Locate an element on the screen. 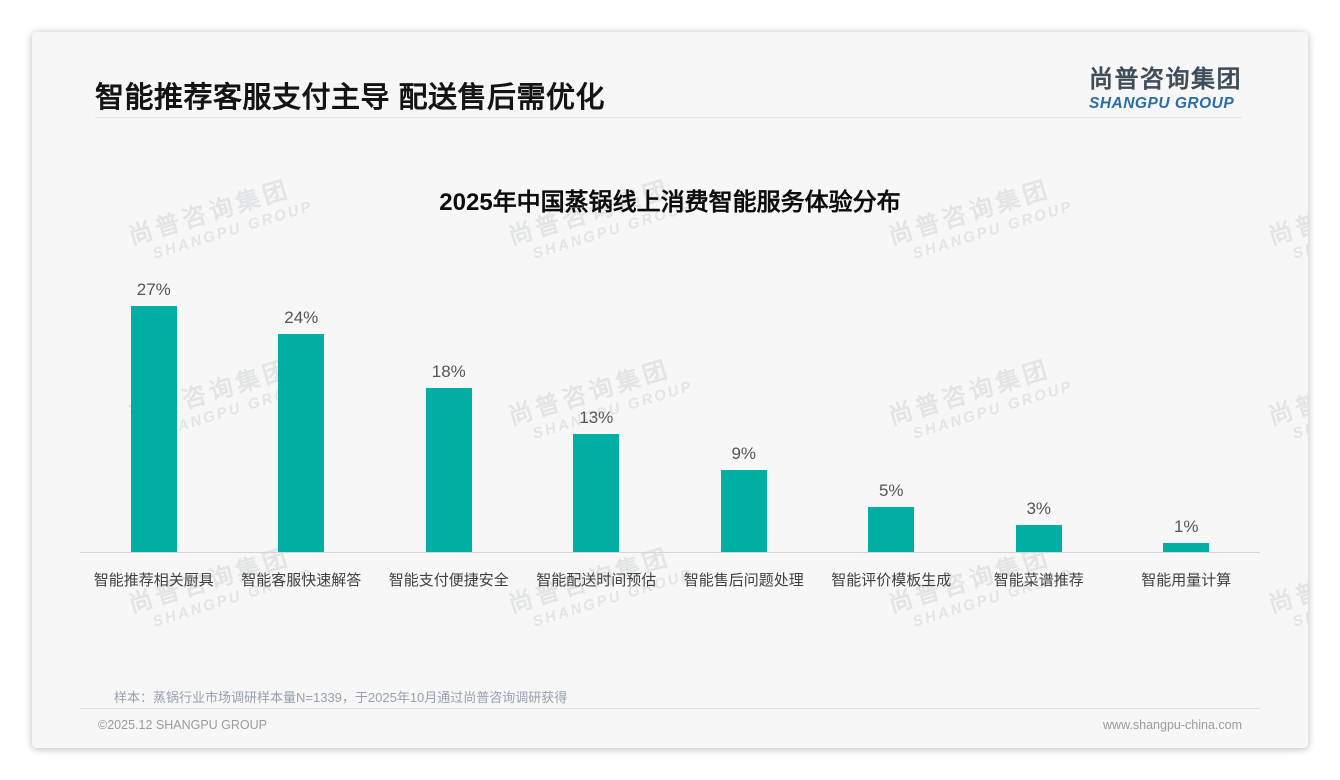 This screenshot has height=780, width=1340. chart-title: 2025年中国蒸锅线上消费智能服务体验分布 is located at coordinates (670, 202).